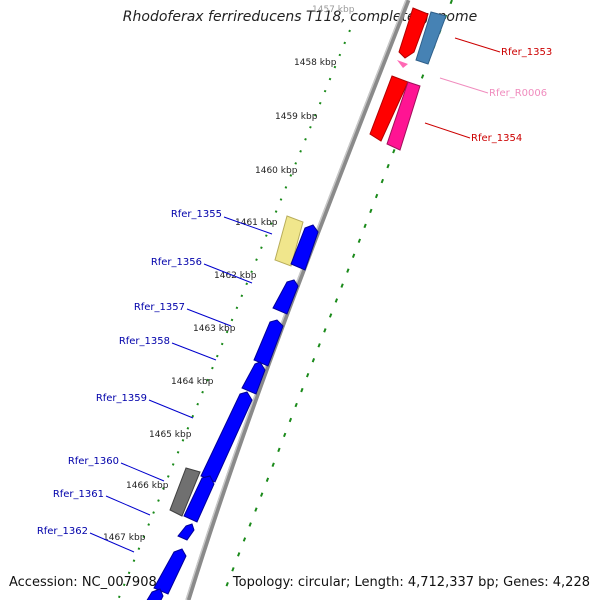 This screenshot has height=600, width=600. What do you see at coordinates (526, 52) in the screenshot?
I see `gene-label-rfer-1353: Rfer_1353` at bounding box center [526, 52].